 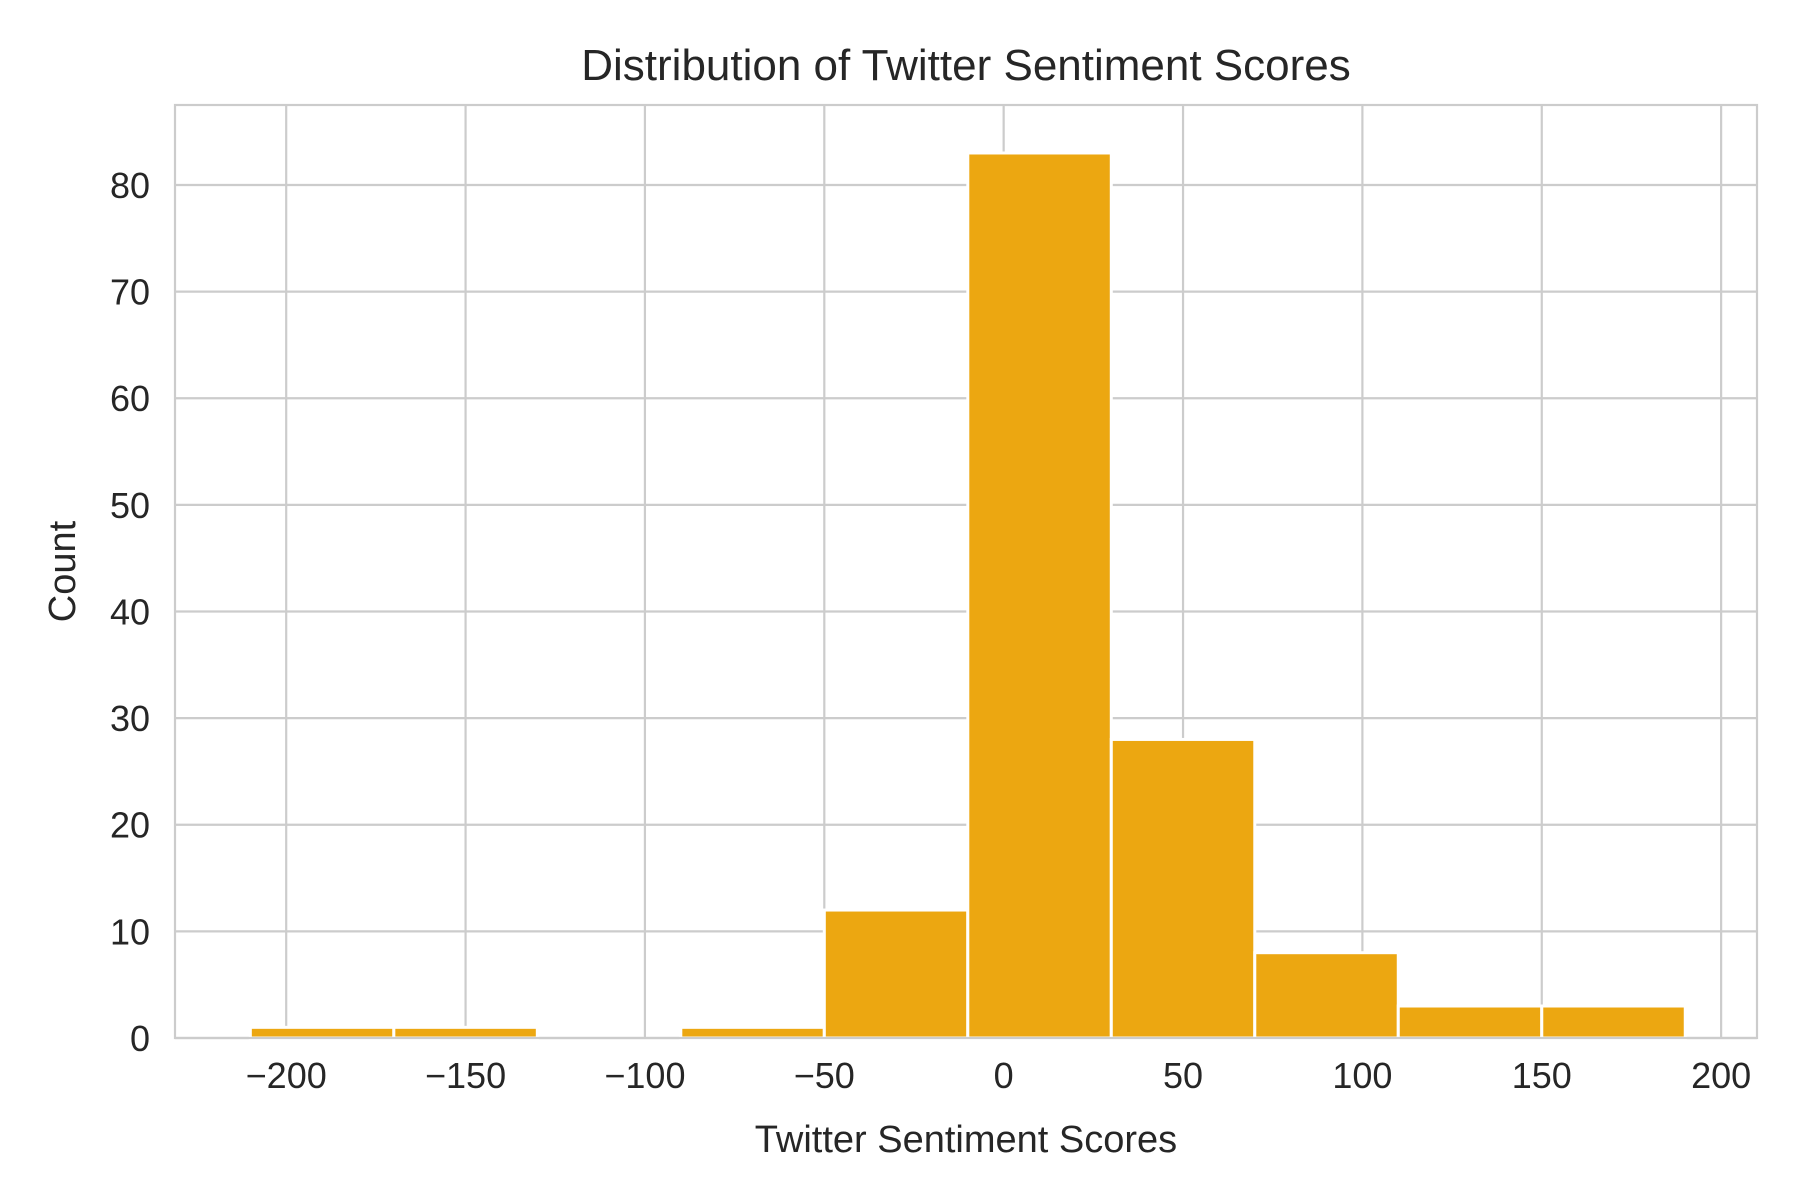 What do you see at coordinates (1721, 1075) in the screenshot?
I see `x-tick-label: 200` at bounding box center [1721, 1075].